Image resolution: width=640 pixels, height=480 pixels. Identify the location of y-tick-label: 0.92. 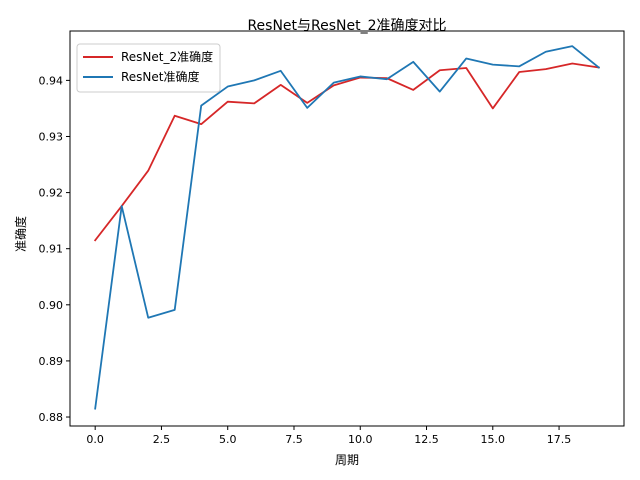
(51, 193).